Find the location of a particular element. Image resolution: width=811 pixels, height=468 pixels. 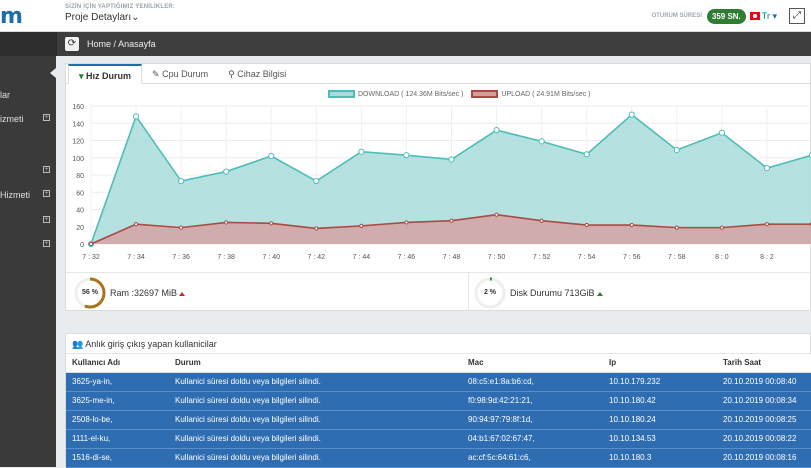

turkey-flag-icon is located at coordinates (754, 16).